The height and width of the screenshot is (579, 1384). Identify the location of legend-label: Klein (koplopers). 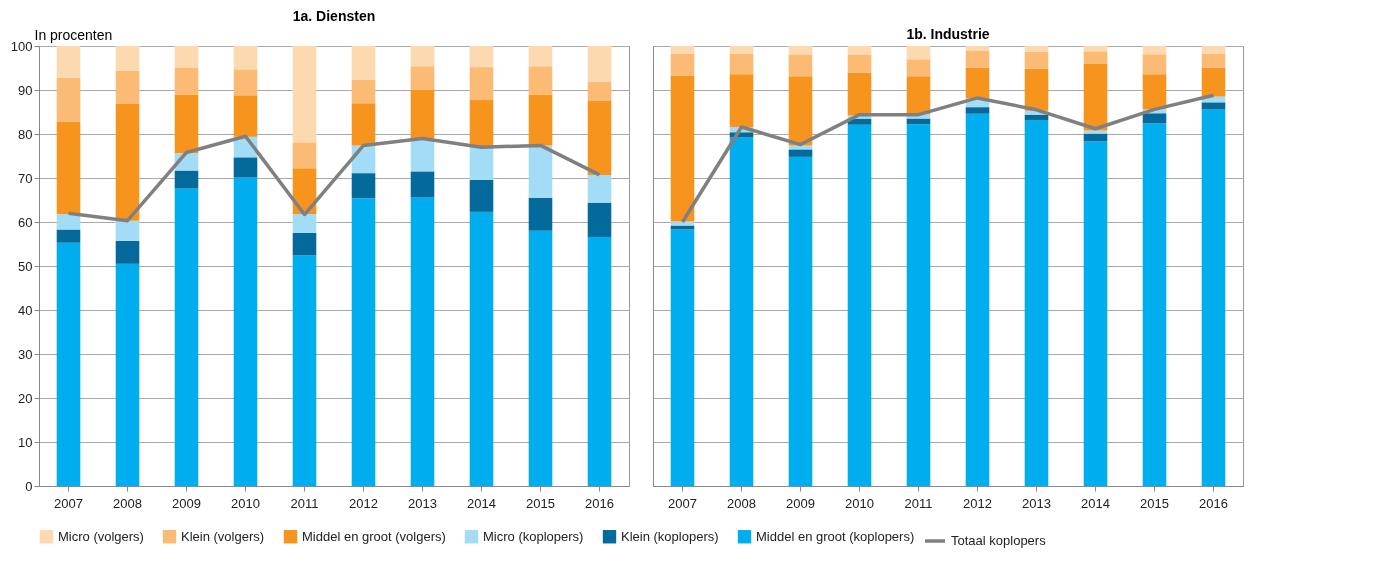
(670, 536).